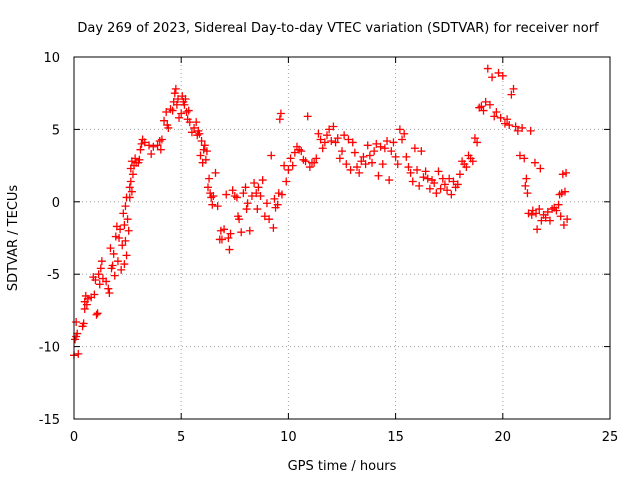 The image size is (640, 480). What do you see at coordinates (49, 420) in the screenshot?
I see `y-tick-label: -15` at bounding box center [49, 420].